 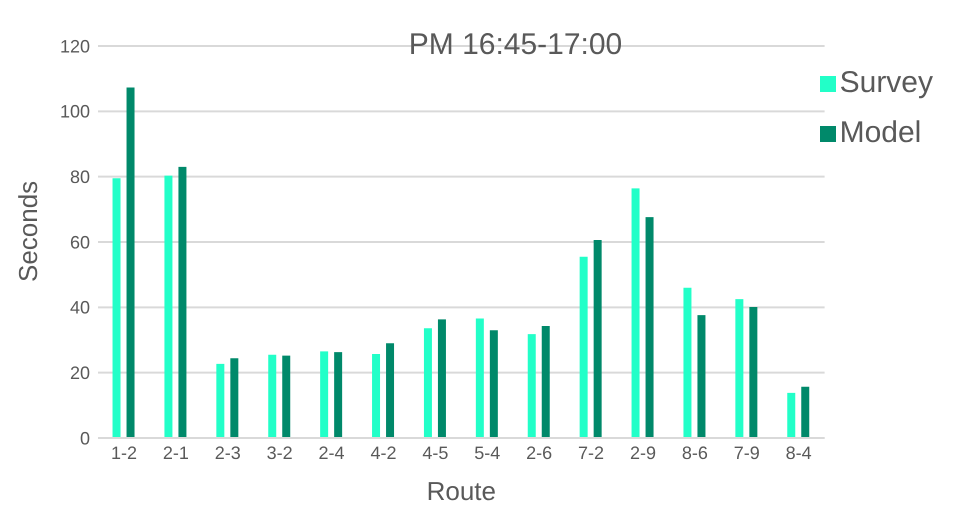 I want to click on y-tick-label: 80, so click(x=80, y=177).